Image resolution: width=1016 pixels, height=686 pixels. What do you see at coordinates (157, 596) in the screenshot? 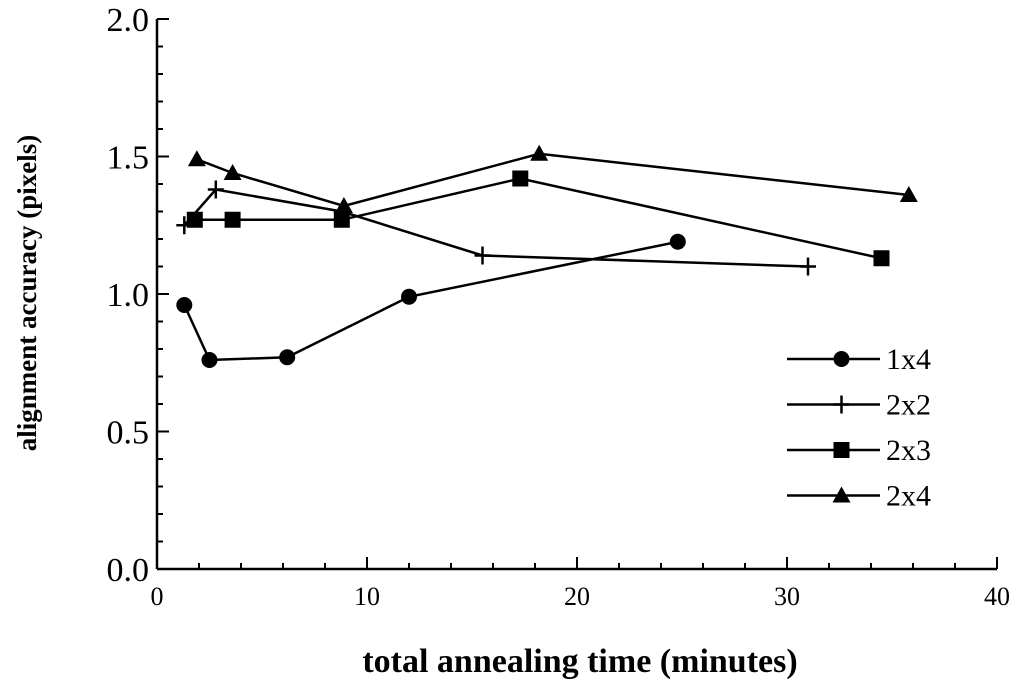
I see `x-tick-label: 0` at bounding box center [157, 596].